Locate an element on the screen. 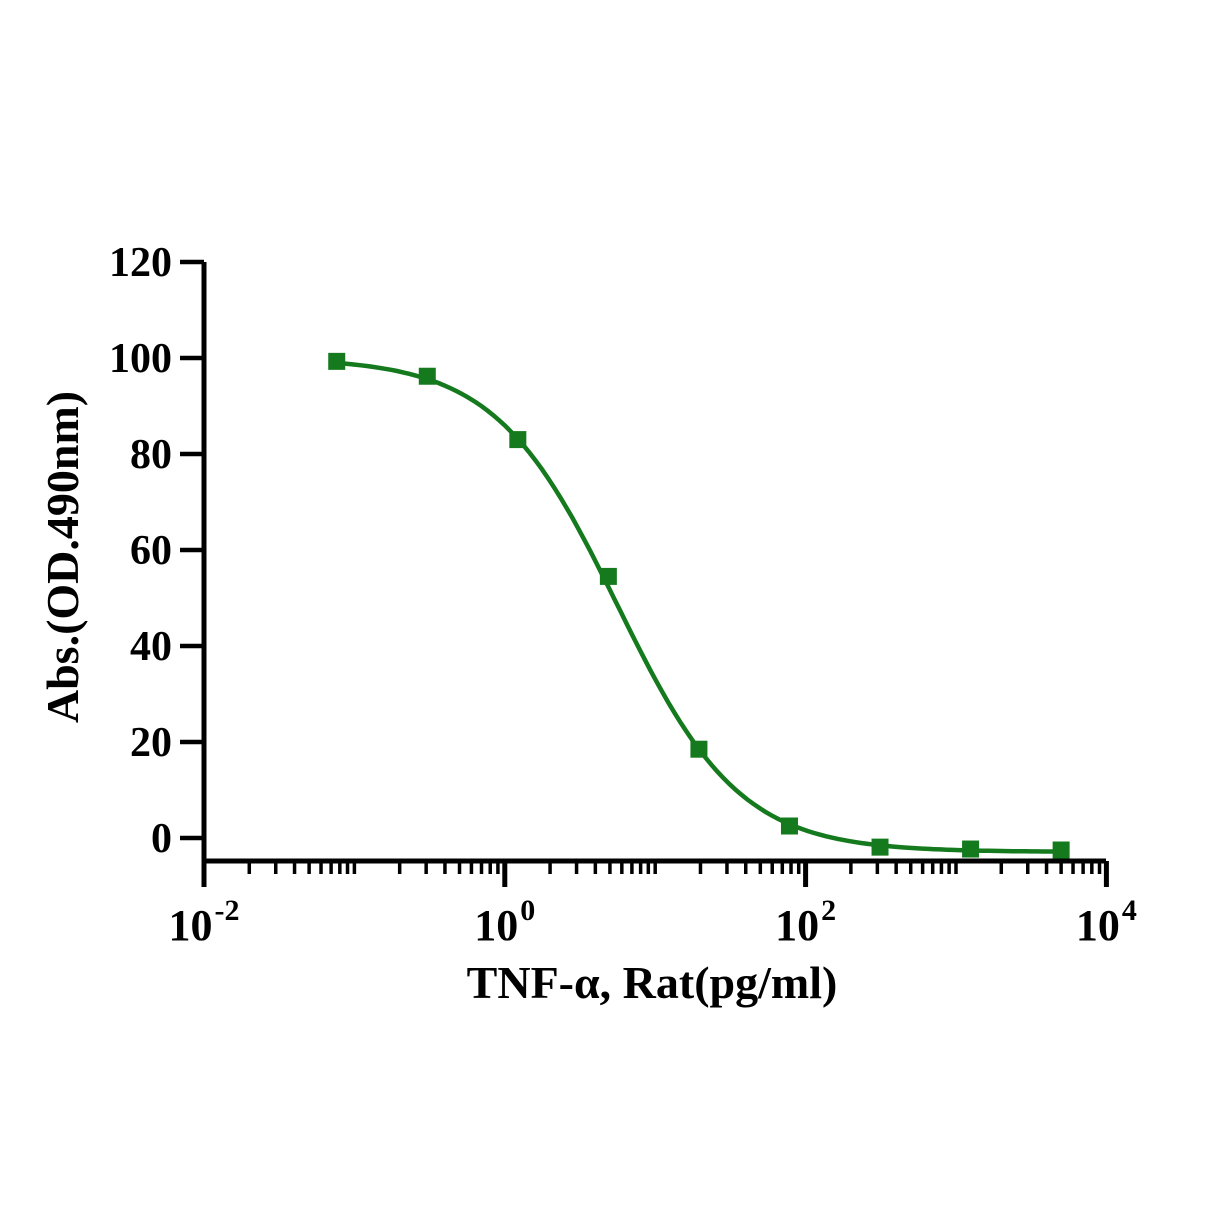  y-axis-title: Abs.(OD.490nm) is located at coordinates (62, 557).